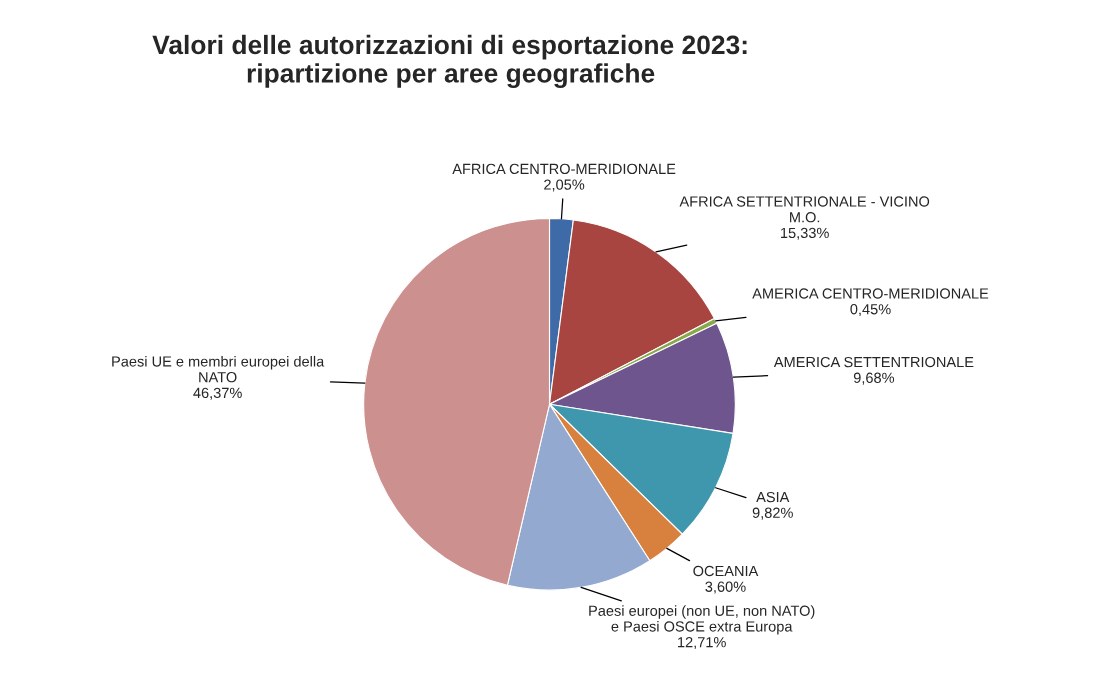 The image size is (1099, 697). Describe the element at coordinates (702, 643) in the screenshot. I see `data-label: 12,71%` at that location.